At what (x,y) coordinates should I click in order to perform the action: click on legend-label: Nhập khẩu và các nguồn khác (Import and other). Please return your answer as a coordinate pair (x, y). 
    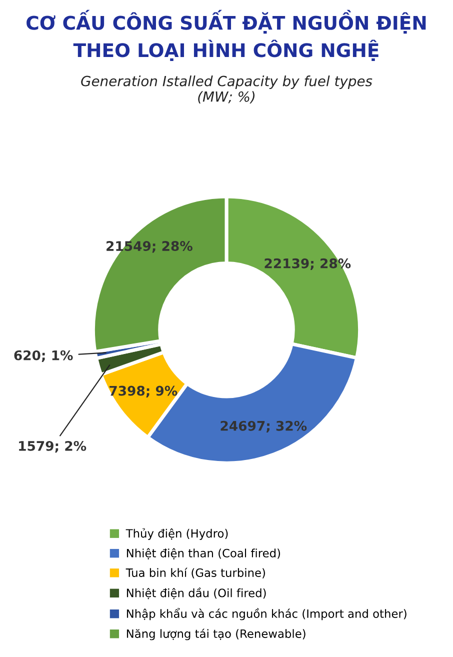
    Looking at the image, I should click on (266, 614).